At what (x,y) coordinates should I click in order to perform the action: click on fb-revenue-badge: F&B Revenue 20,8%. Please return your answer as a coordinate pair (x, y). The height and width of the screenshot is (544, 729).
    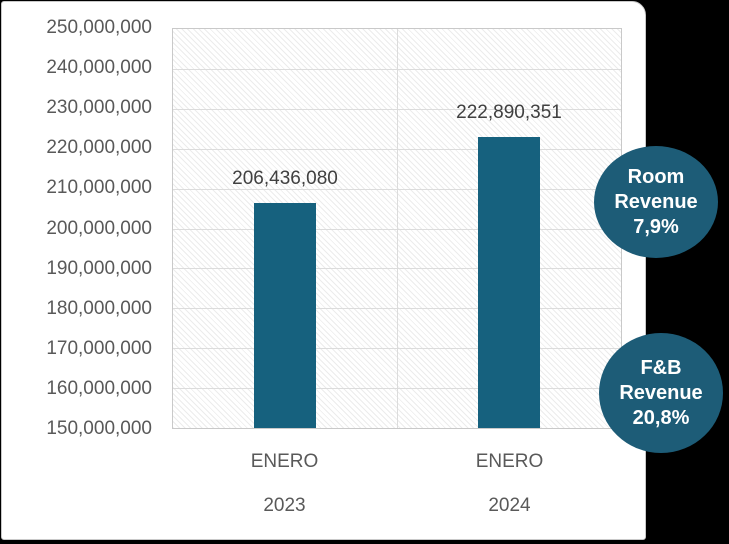
    Looking at the image, I should click on (661, 393).